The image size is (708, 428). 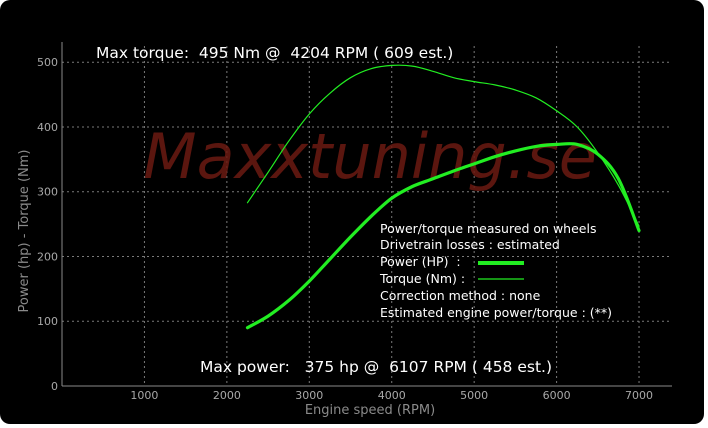 I want to click on legend-line-estimated: Estimated engine power/torque : (**), so click(x=496, y=312).